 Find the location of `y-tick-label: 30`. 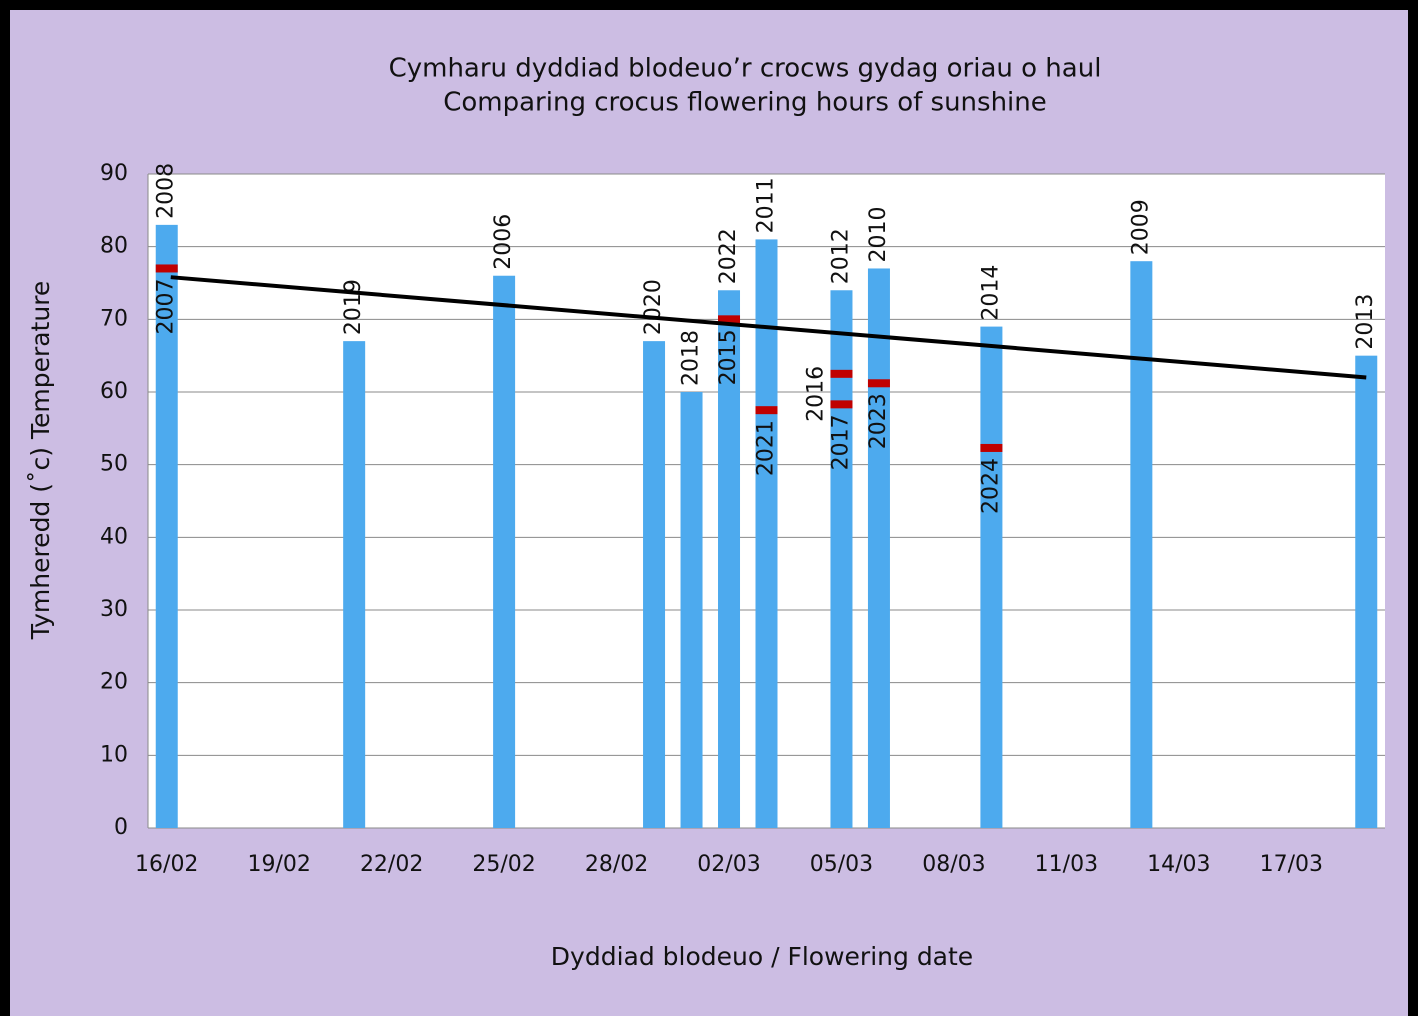

y-tick-label: 30 is located at coordinates (114, 609).